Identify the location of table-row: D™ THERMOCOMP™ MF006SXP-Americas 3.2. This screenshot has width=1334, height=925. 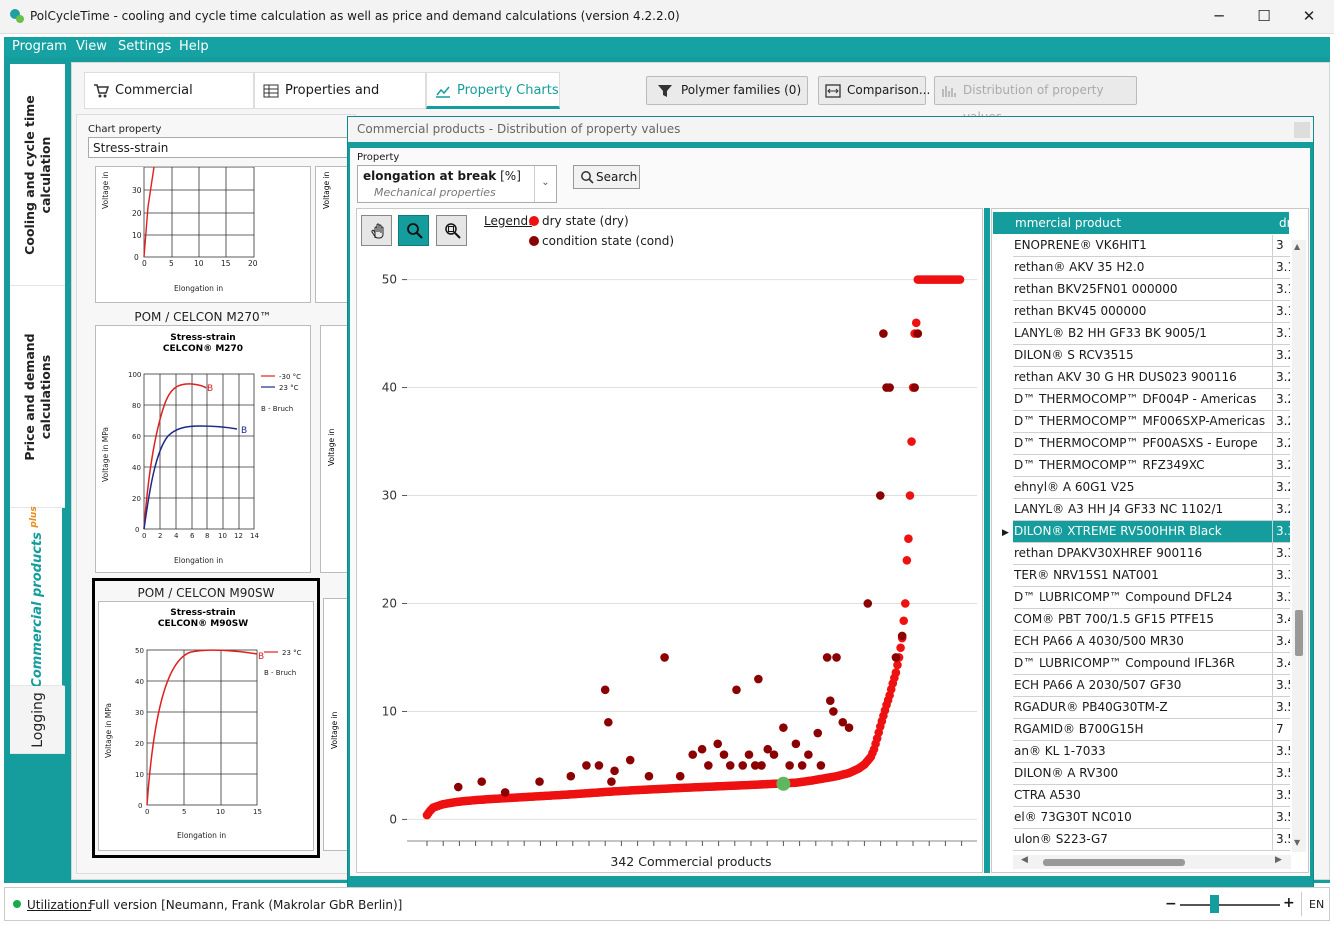
(1151, 422).